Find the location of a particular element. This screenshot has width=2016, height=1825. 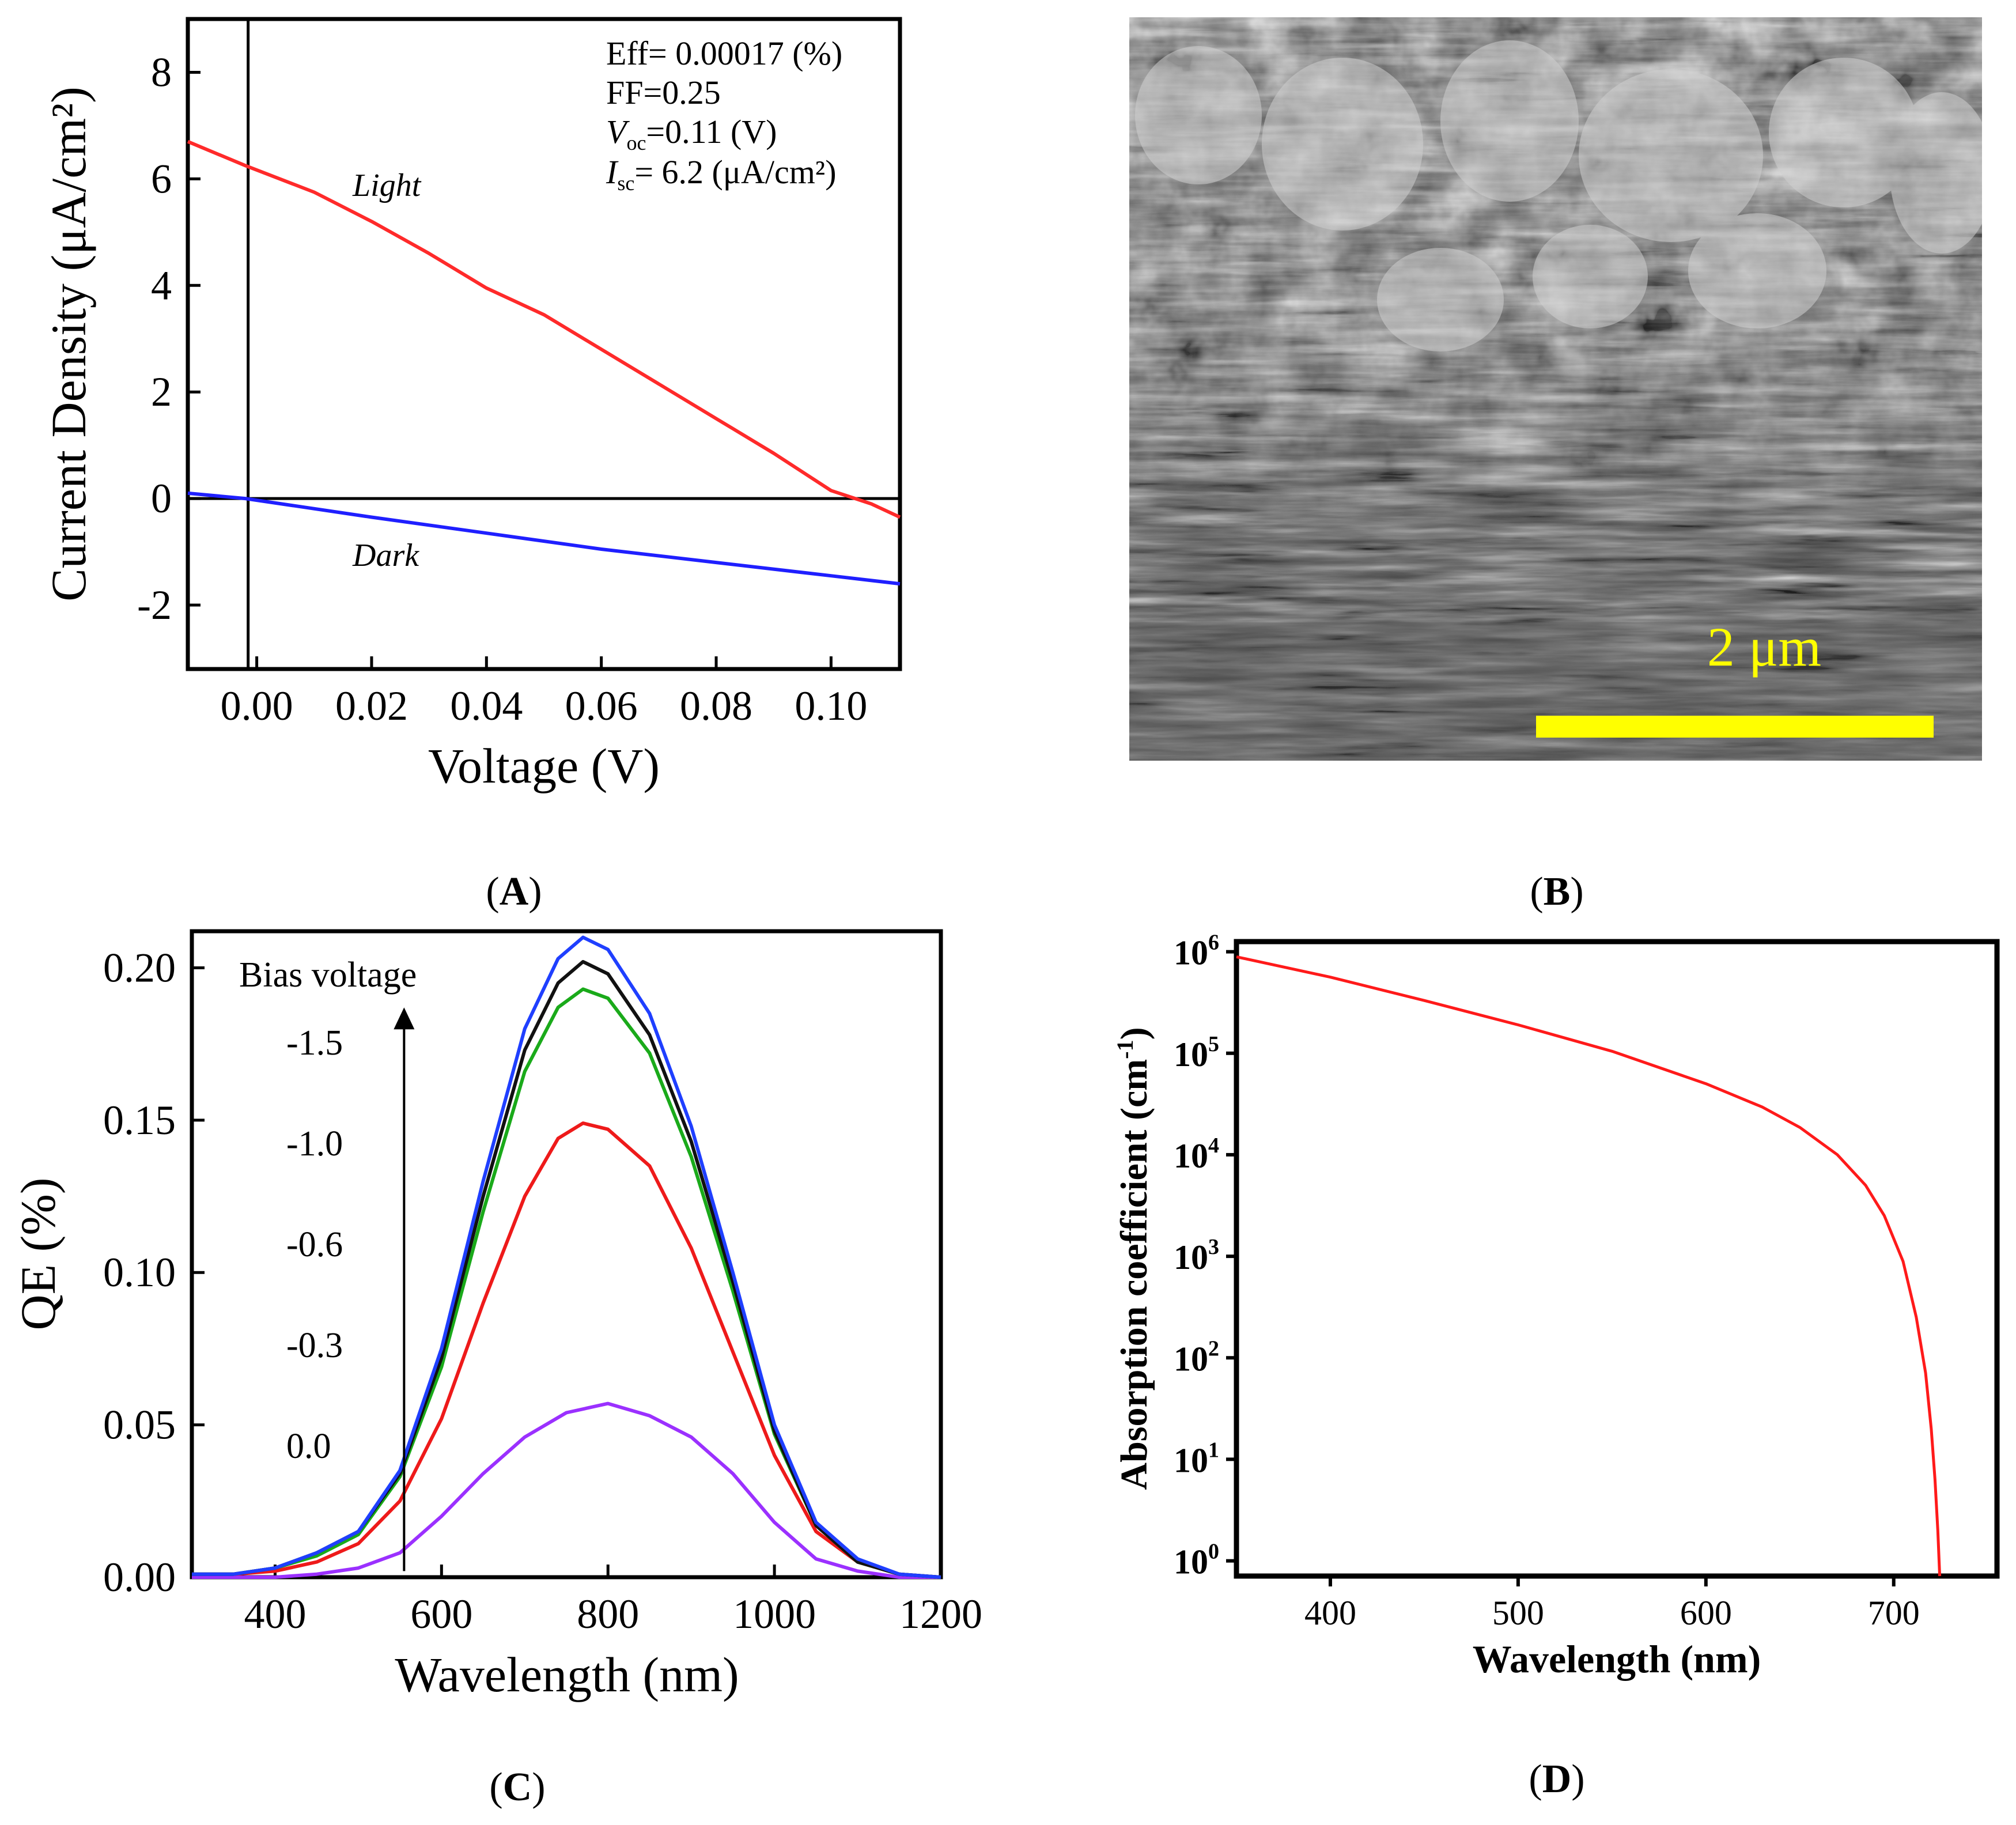

voc-symbol: V is located at coordinates (618, 131).